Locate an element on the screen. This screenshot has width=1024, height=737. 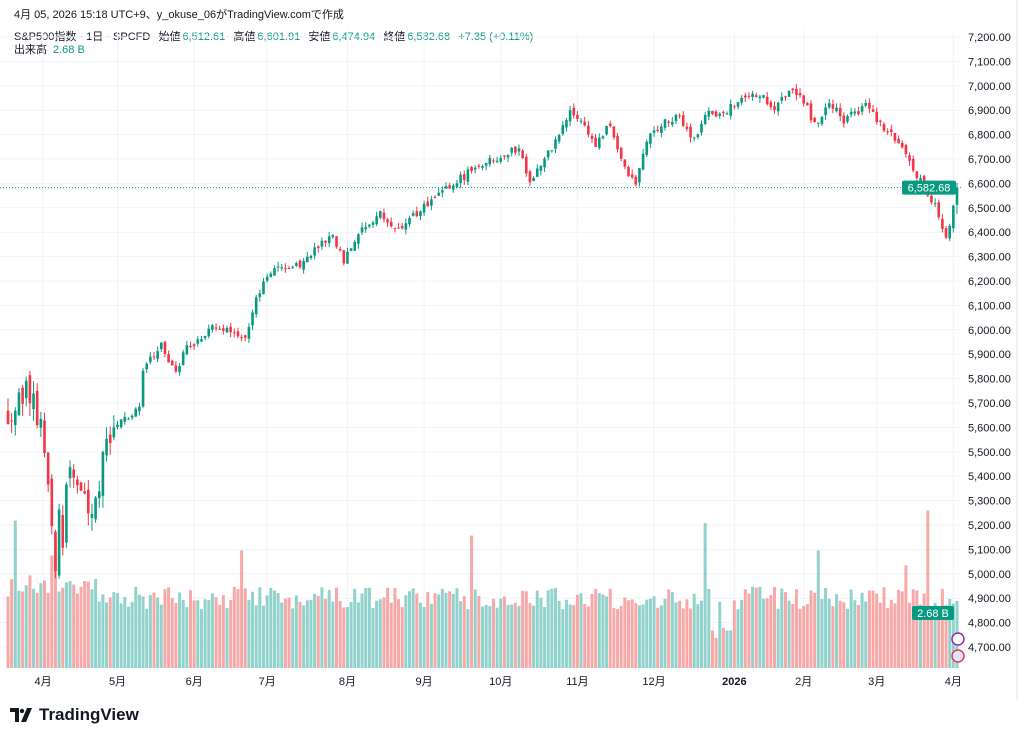
y-tick-label: 5,100.00 is located at coordinates (989, 550).